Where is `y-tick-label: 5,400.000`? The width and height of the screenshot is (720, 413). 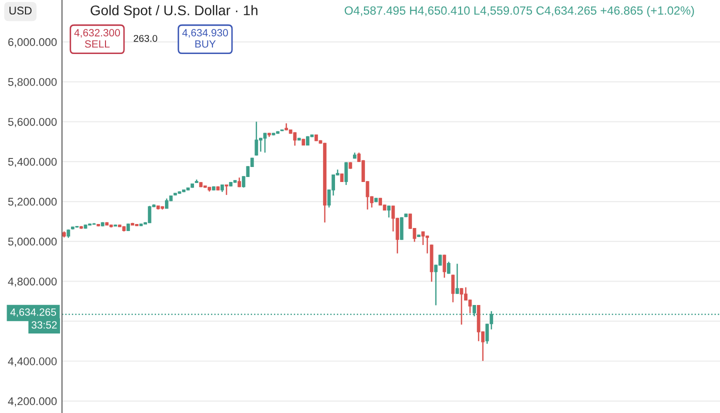
y-tick-label: 5,400.000 is located at coordinates (32, 163).